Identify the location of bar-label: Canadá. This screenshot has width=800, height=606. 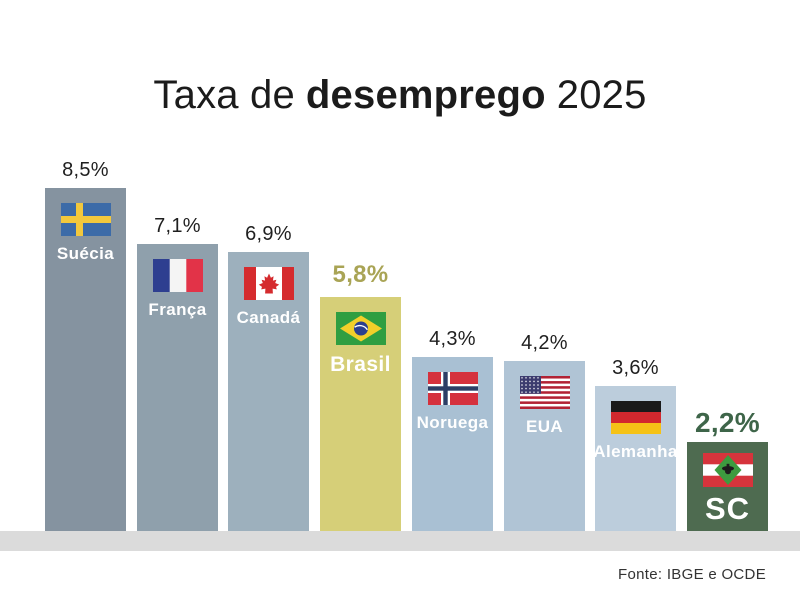
(268, 317).